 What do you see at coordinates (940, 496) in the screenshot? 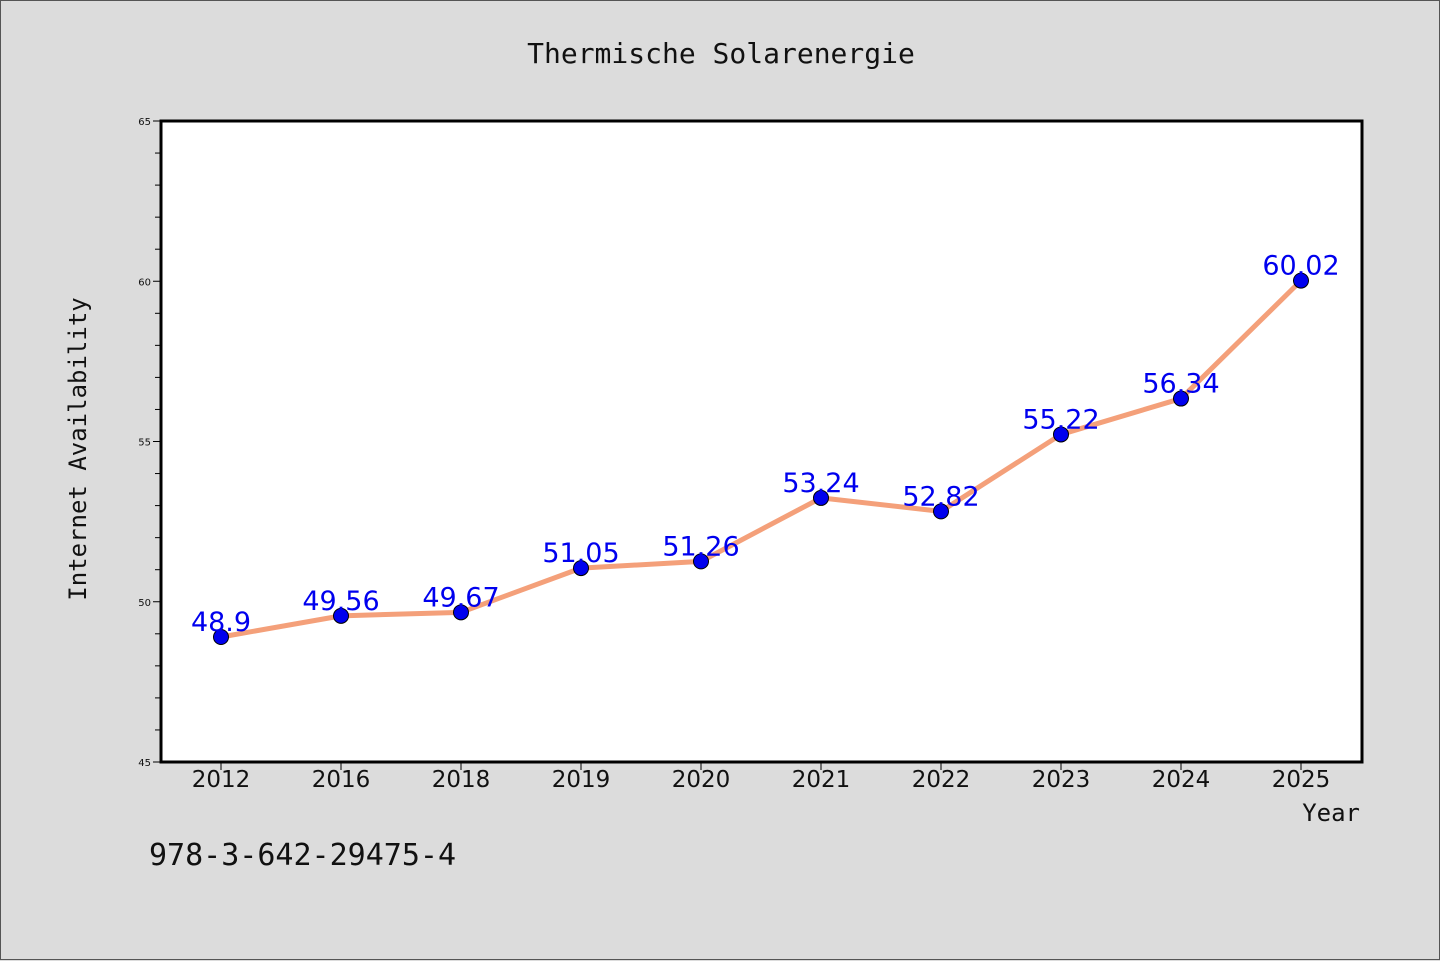
I see `data-label: 52.82` at bounding box center [940, 496].